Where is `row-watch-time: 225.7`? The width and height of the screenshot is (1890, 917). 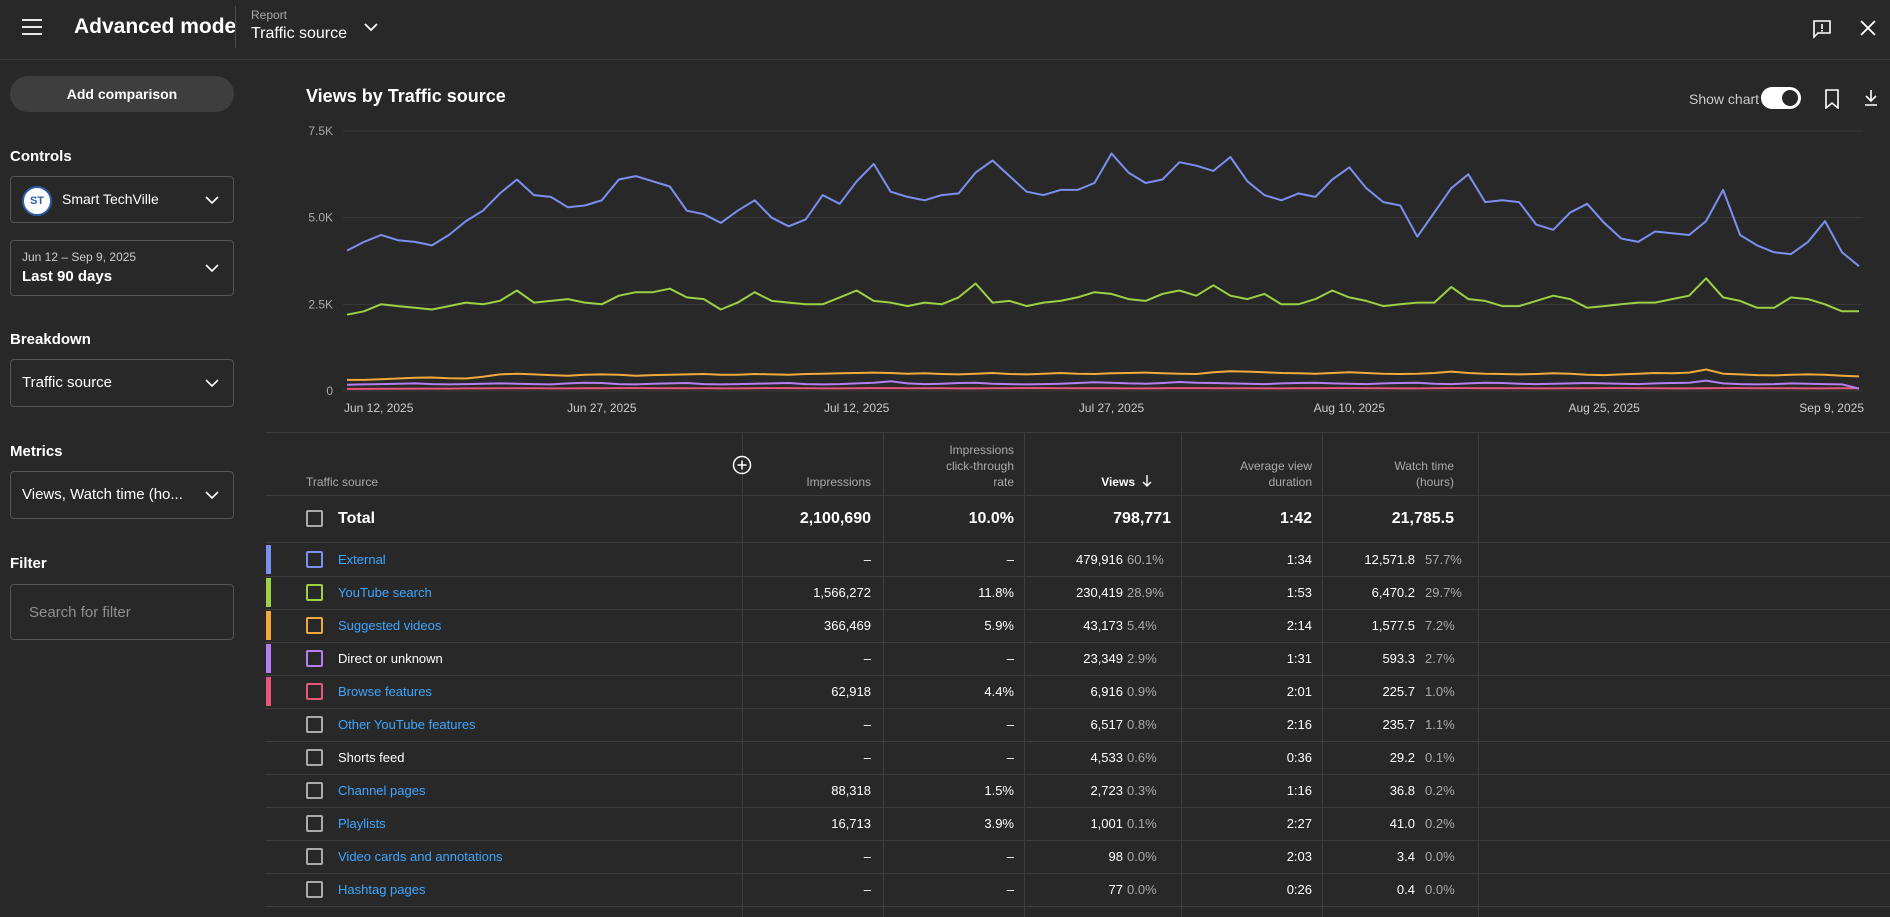 row-watch-time: 225.7 is located at coordinates (1398, 691).